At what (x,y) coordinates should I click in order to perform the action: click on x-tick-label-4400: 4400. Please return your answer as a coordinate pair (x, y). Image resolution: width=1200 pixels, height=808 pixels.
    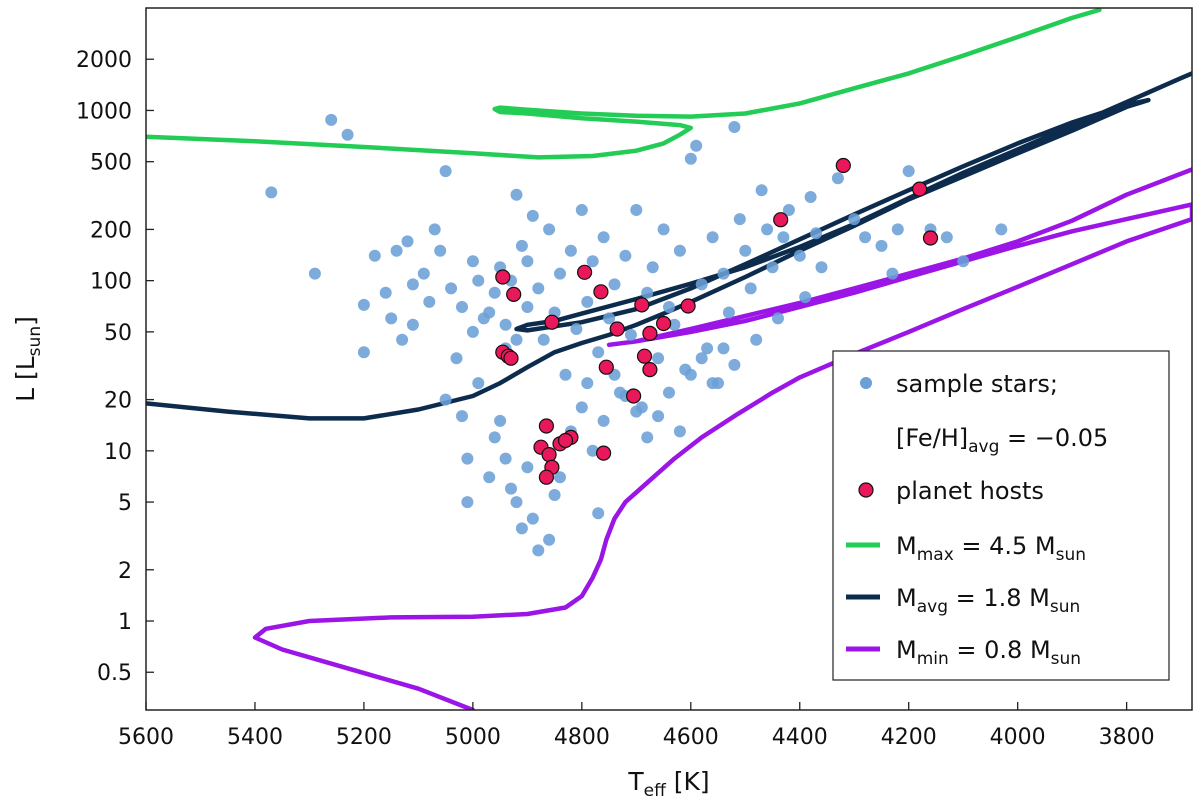
    Looking at the image, I should click on (800, 737).